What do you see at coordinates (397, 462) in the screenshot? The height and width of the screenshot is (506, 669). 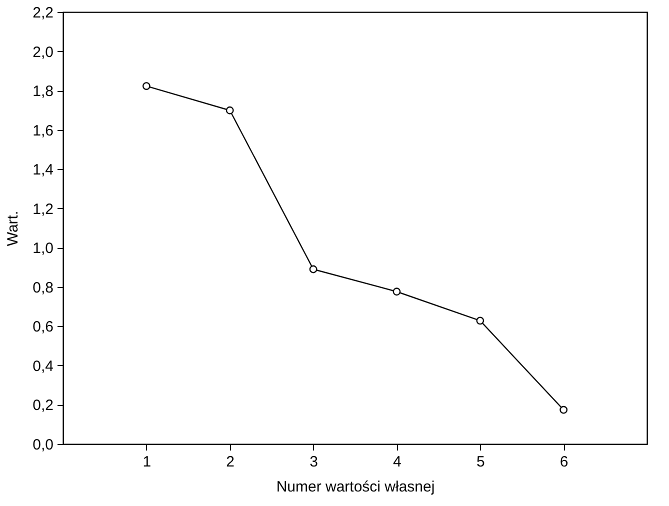 I see `x-tick-label: 4` at bounding box center [397, 462].